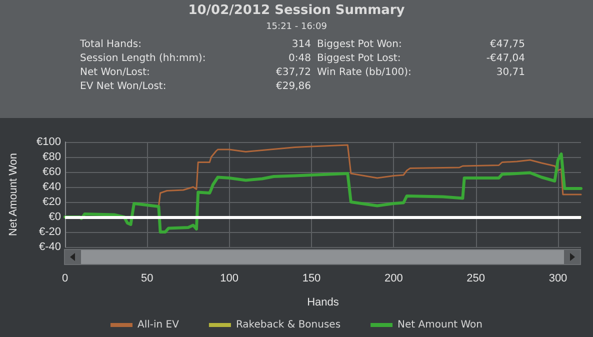 The width and height of the screenshot is (593, 337). What do you see at coordinates (48, 142) in the screenshot?
I see `y-tick-label: €100` at bounding box center [48, 142].